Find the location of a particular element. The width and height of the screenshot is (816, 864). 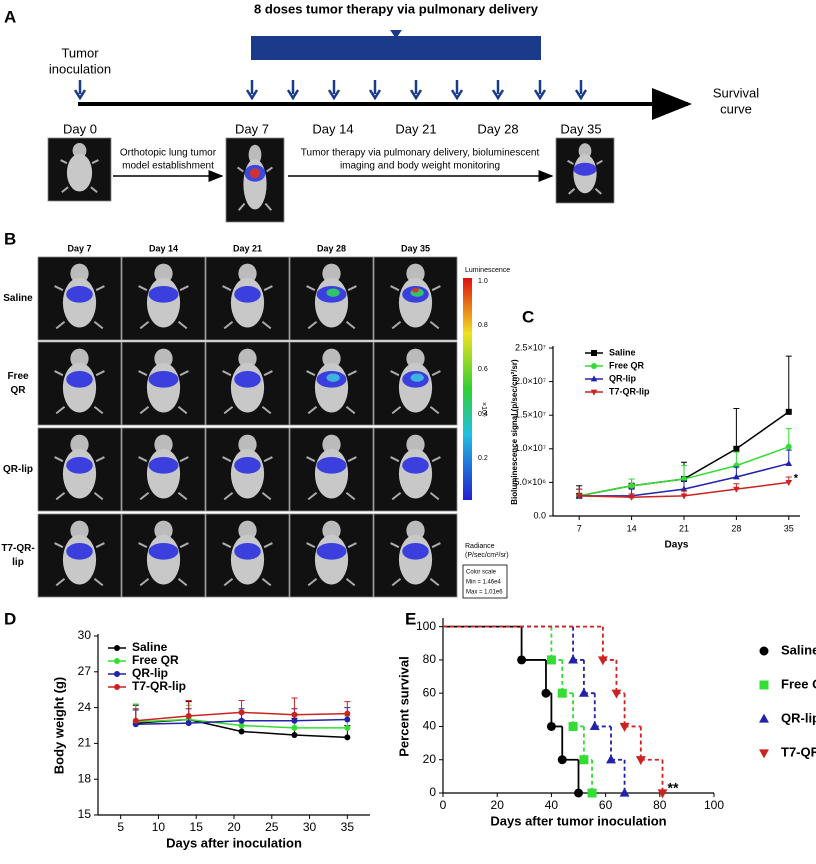

y-tick-label: 21 is located at coordinates (85, 743).